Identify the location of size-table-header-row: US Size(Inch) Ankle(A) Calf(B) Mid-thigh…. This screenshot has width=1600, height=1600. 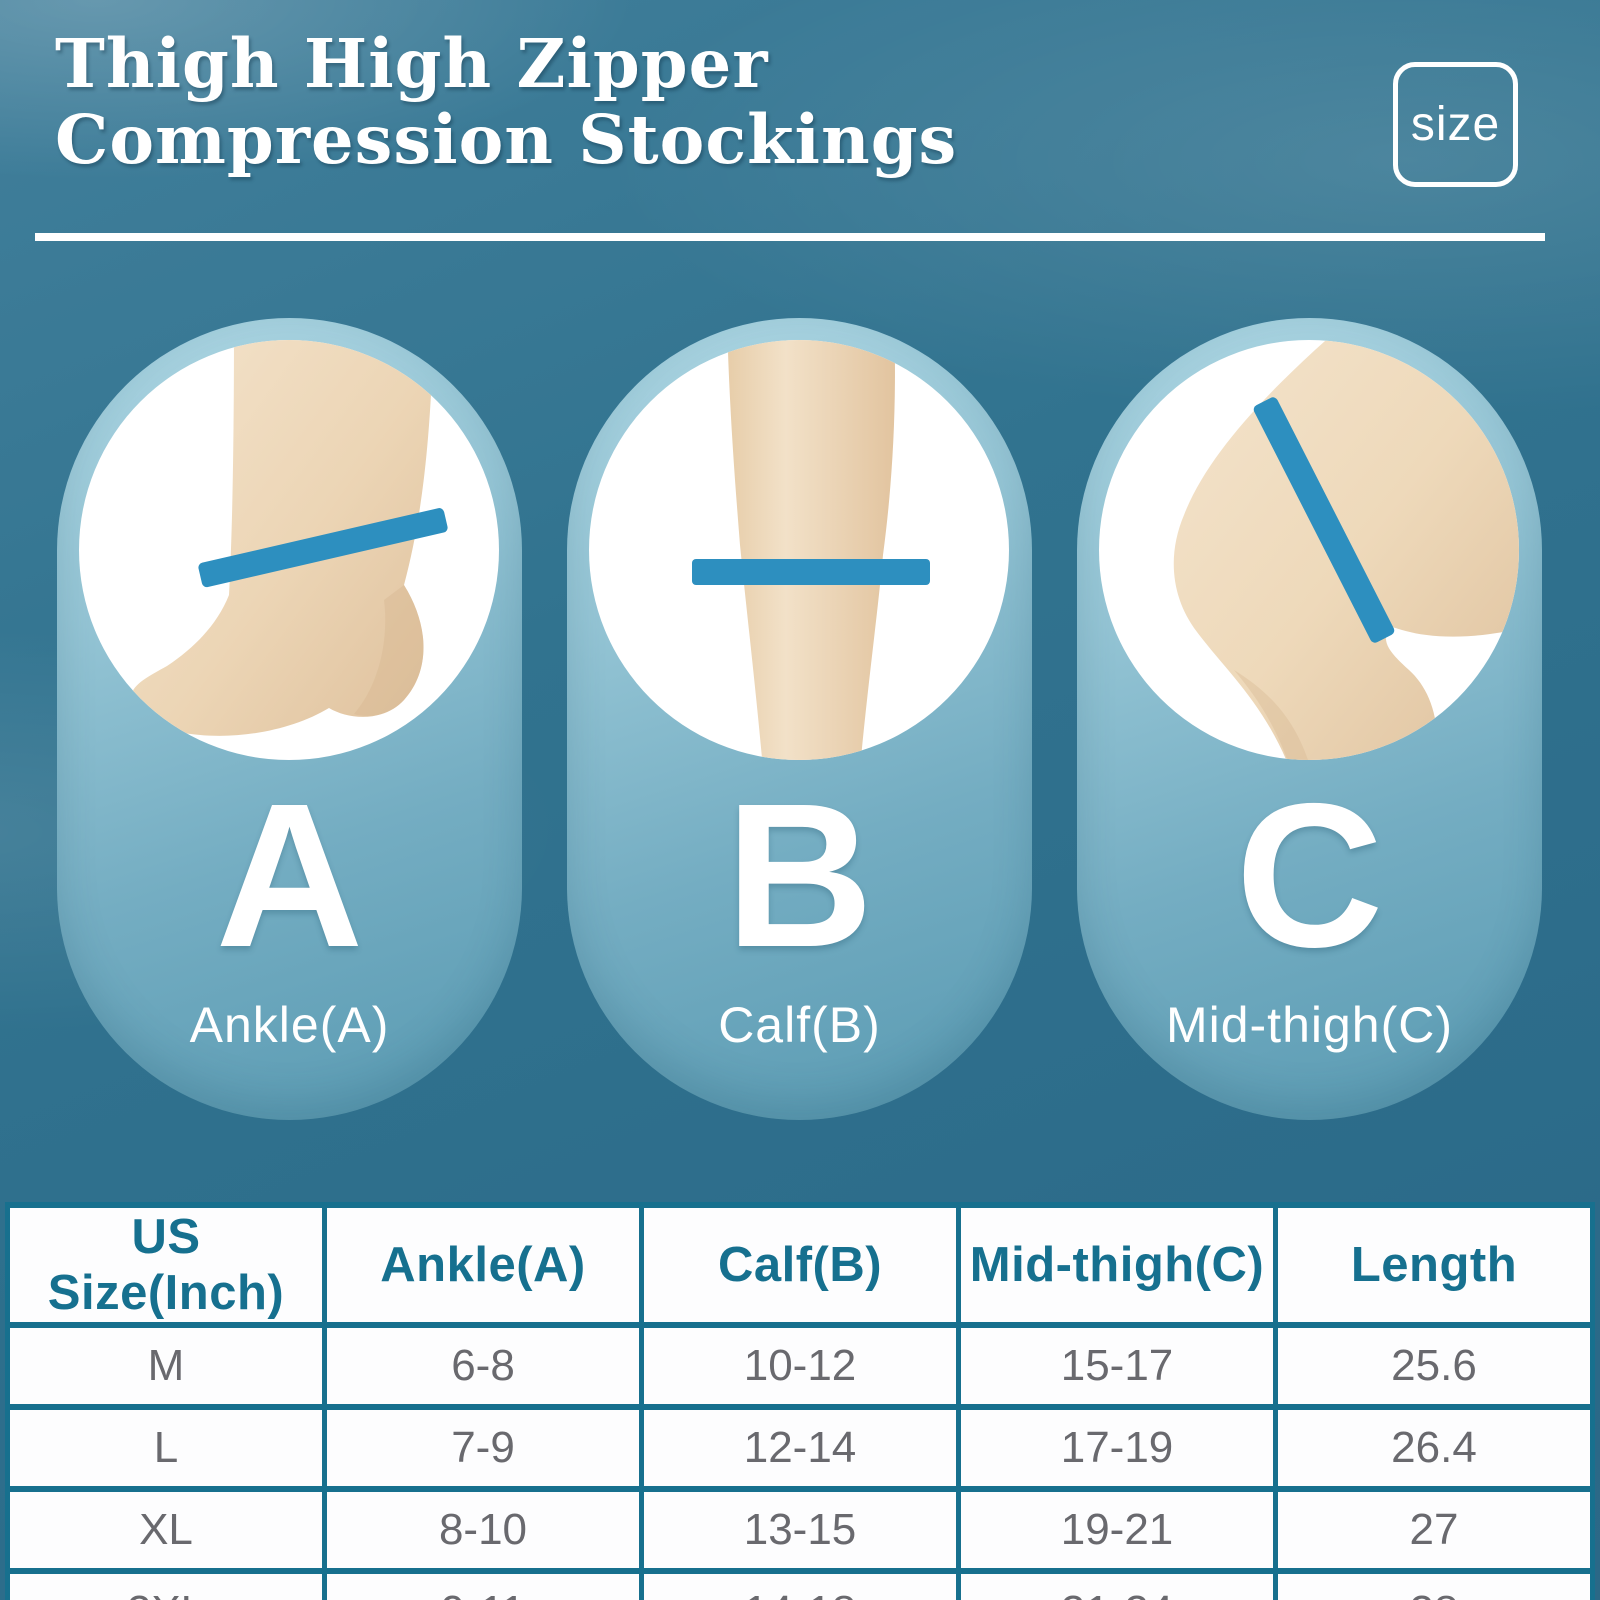
(800, 1265).